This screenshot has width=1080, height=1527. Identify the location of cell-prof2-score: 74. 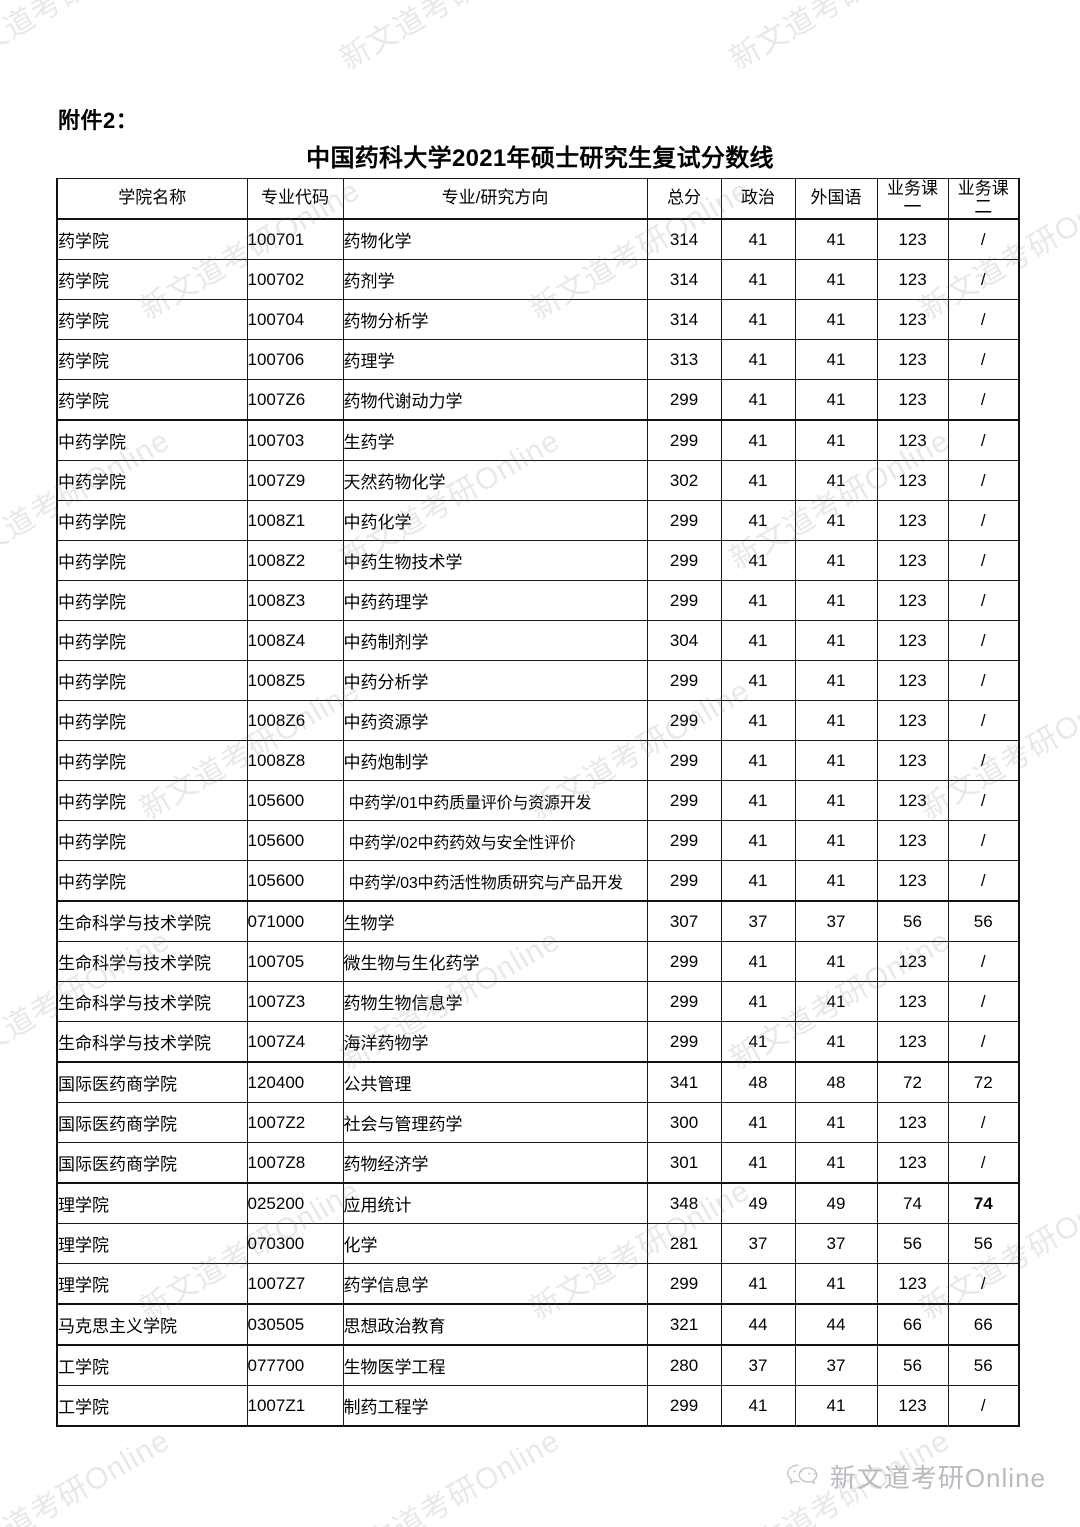
(983, 1203).